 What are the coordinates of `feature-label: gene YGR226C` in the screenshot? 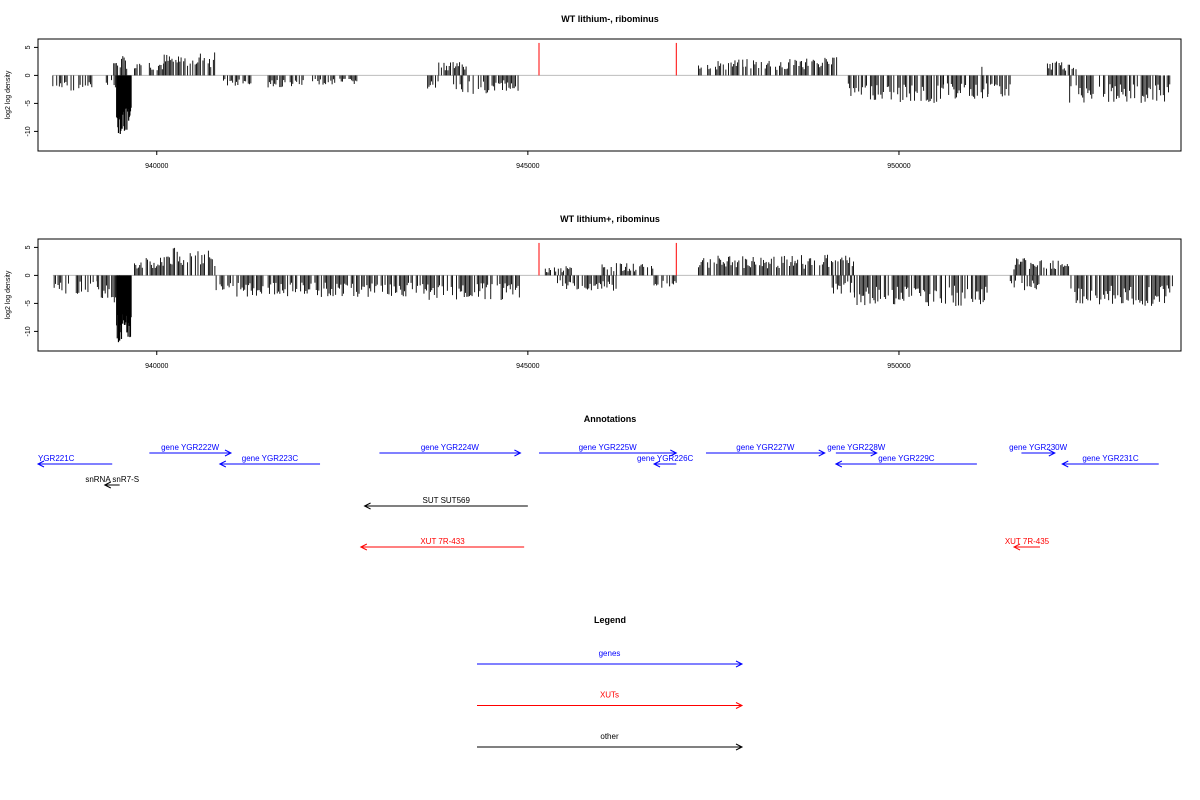 It's located at (665, 458).